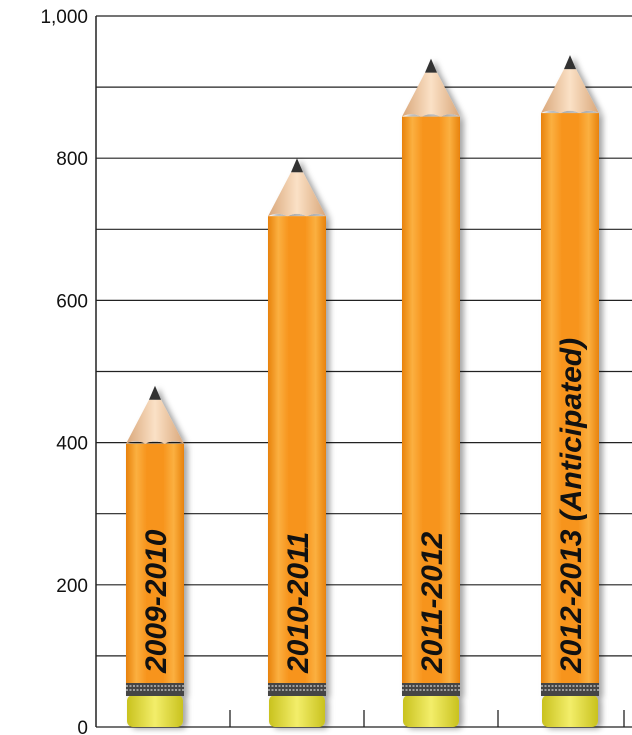 This screenshot has height=735, width=632. Describe the element at coordinates (298, 603) in the screenshot. I see `pencil-category-label: 2010-2011` at that location.